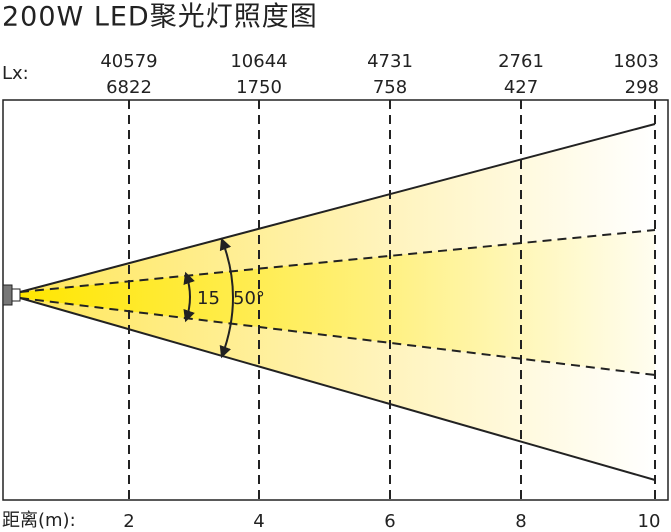 The height and width of the screenshot is (532, 671). What do you see at coordinates (189, 297) in the screenshot?
I see `inner-angle-arrow` at bounding box center [189, 297].